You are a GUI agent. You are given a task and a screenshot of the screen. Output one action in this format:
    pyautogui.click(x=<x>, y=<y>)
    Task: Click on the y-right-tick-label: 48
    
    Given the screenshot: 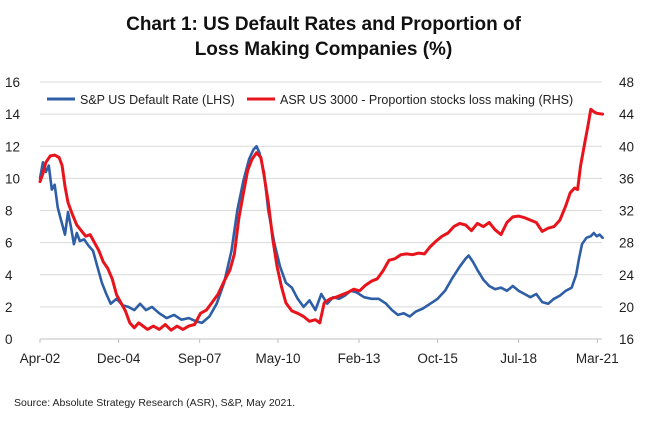 What is the action you would take?
    pyautogui.click(x=626, y=82)
    